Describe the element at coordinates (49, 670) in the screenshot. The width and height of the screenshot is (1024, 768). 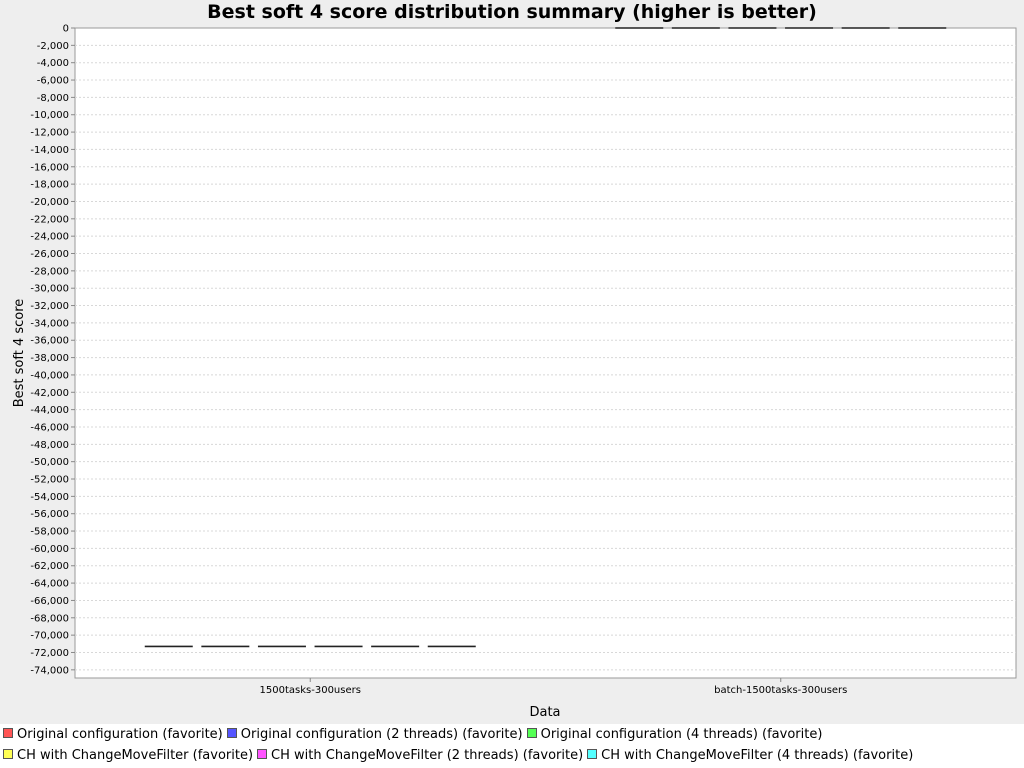
I see `y-tick-label: -74,000` at that location.